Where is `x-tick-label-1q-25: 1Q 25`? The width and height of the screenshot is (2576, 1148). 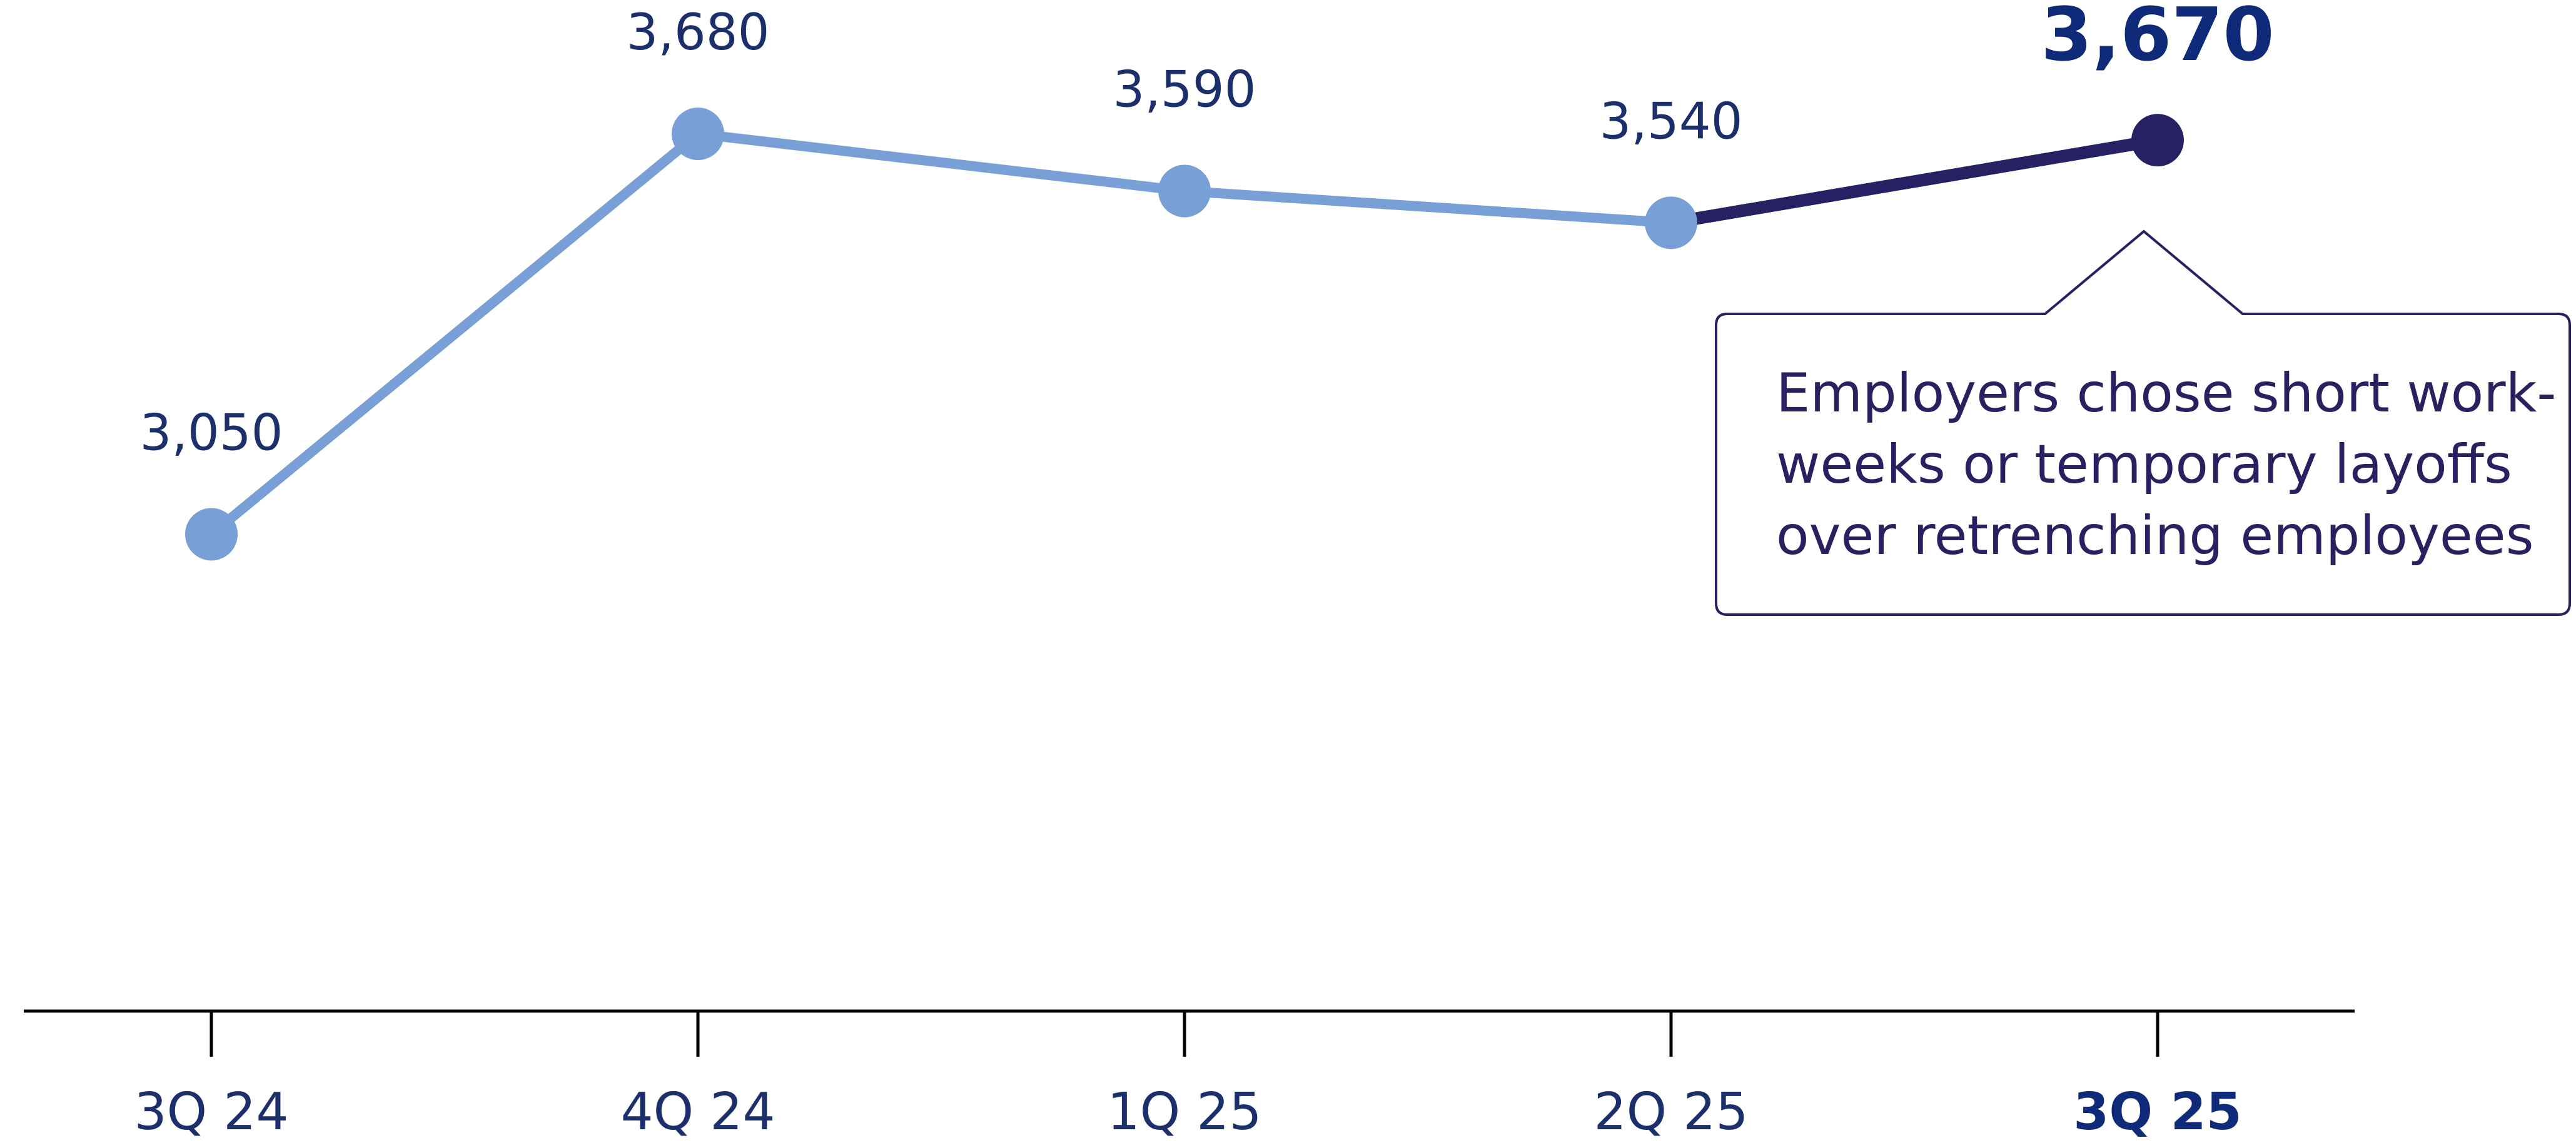 x-tick-label-1q-25: 1Q 25 is located at coordinates (1184, 1112).